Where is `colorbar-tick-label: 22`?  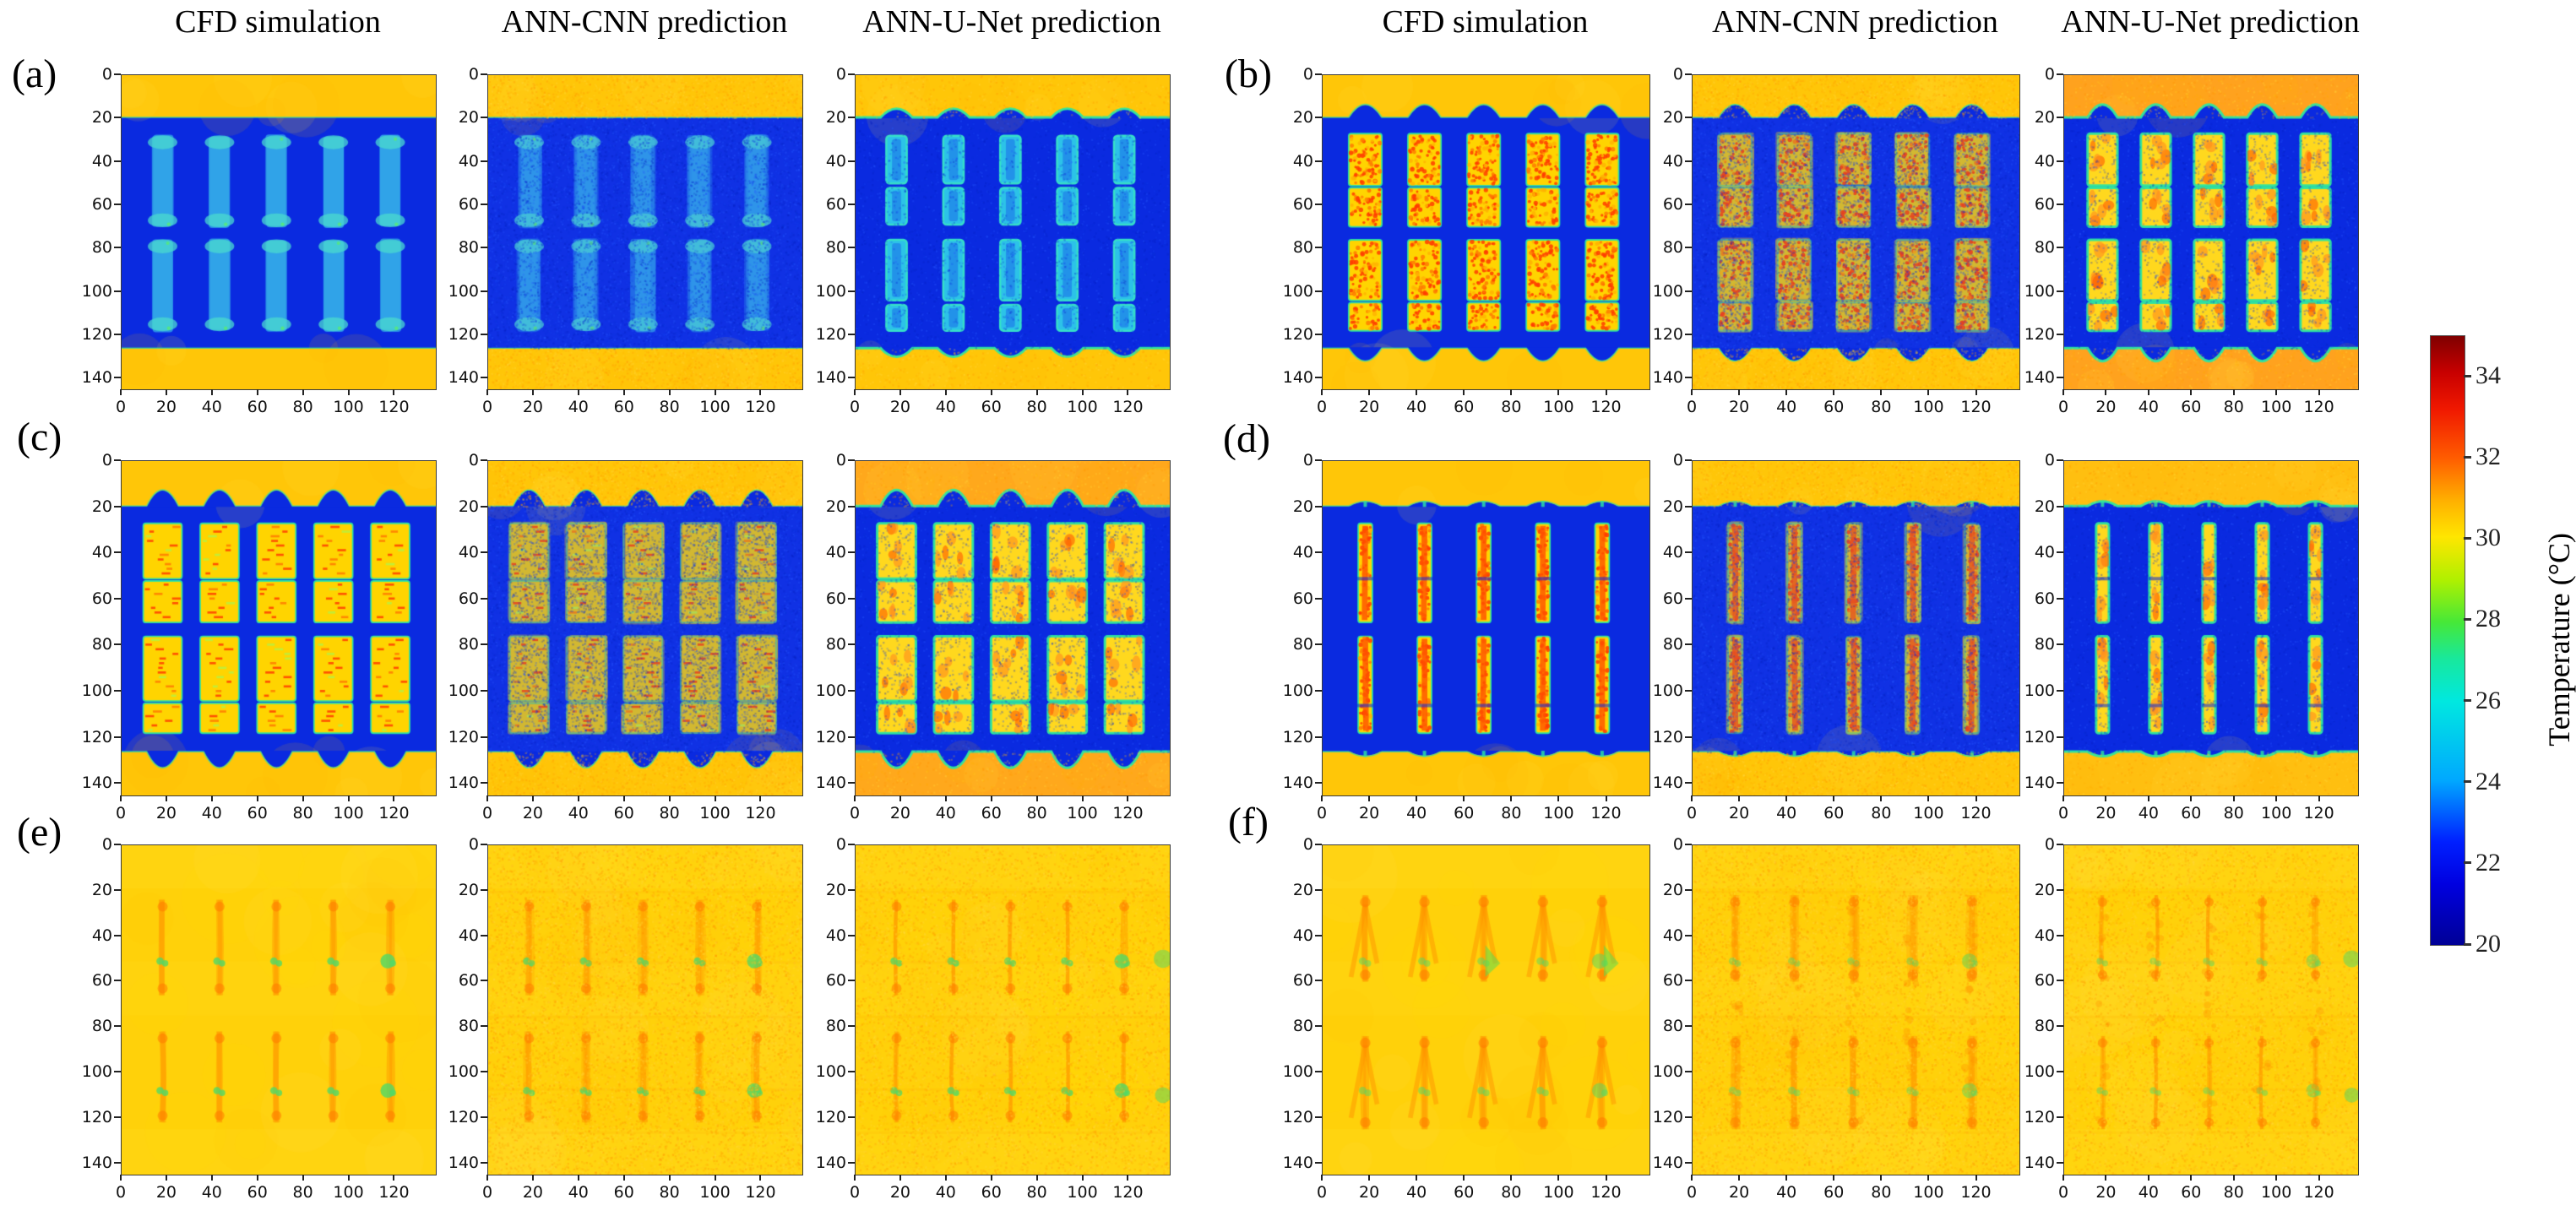
colorbar-tick-label: 22 is located at coordinates (2488, 862).